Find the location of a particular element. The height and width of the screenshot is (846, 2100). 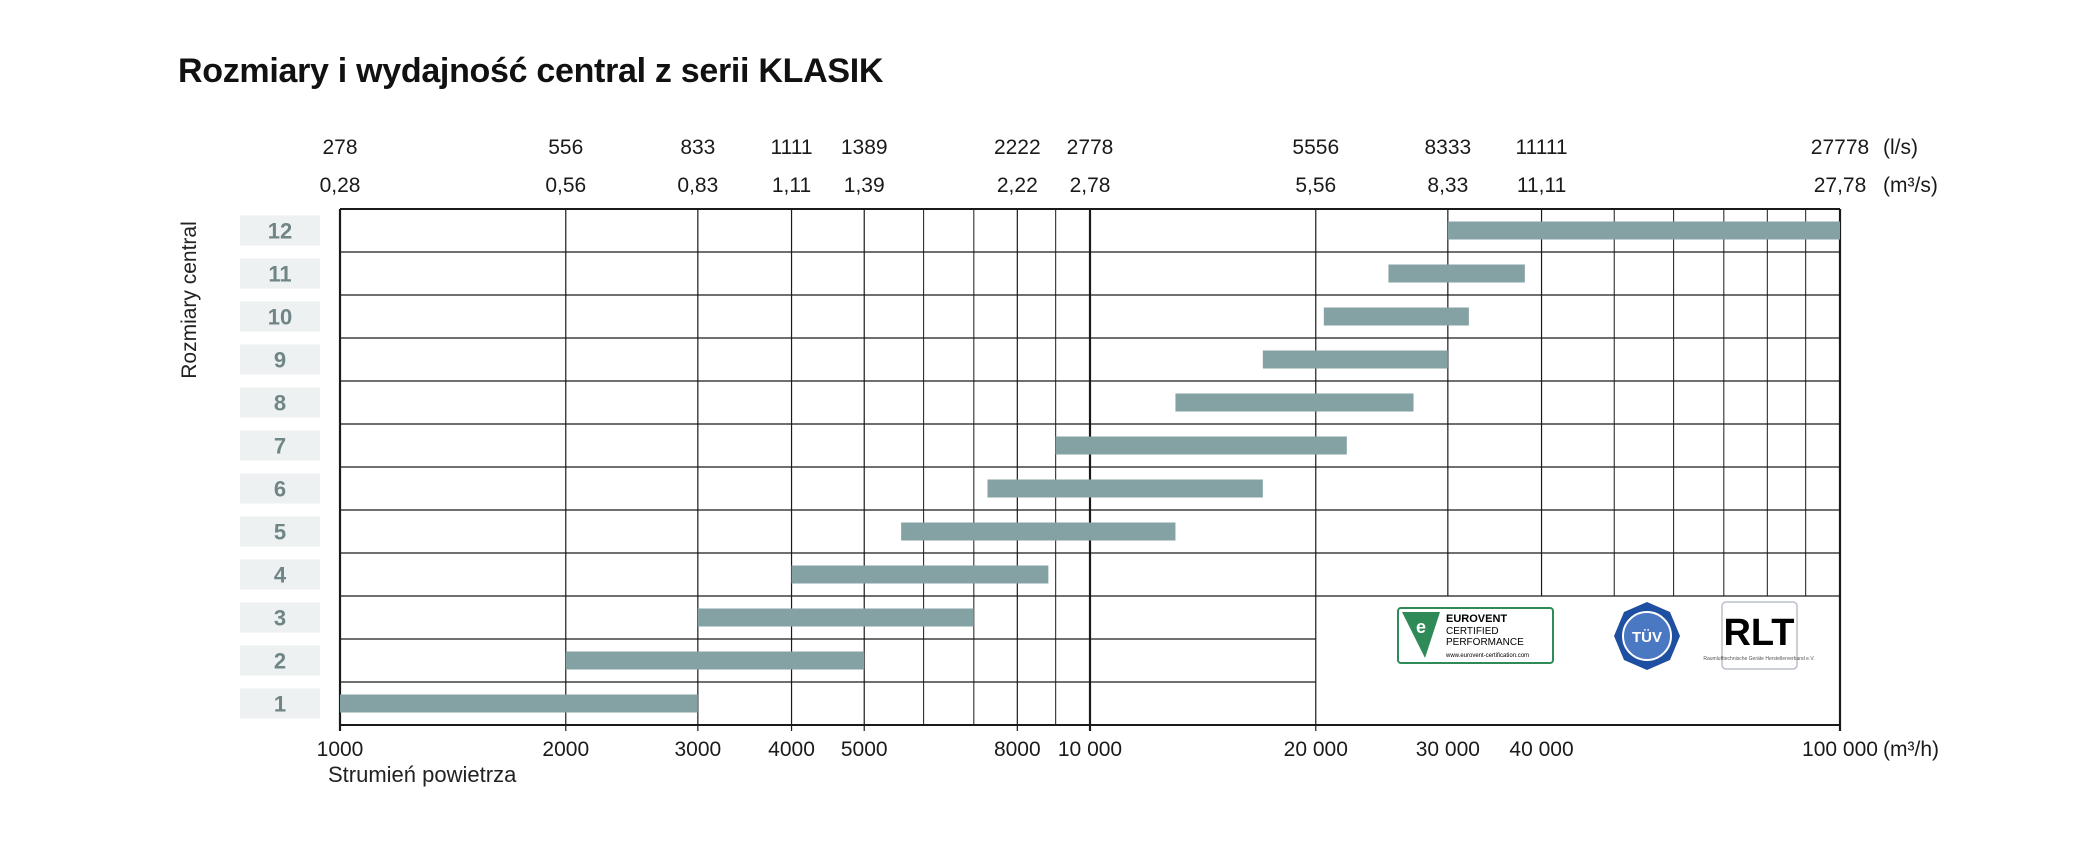

top-tick-label-m3s: 27,78 is located at coordinates (1840, 185).